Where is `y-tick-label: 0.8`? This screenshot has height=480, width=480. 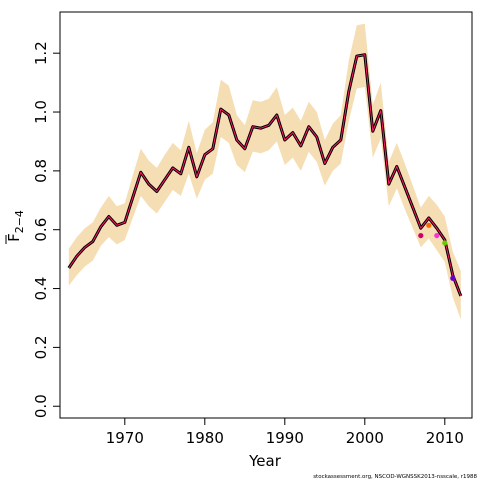
y-tick-label: 0.8 is located at coordinates (41, 171).